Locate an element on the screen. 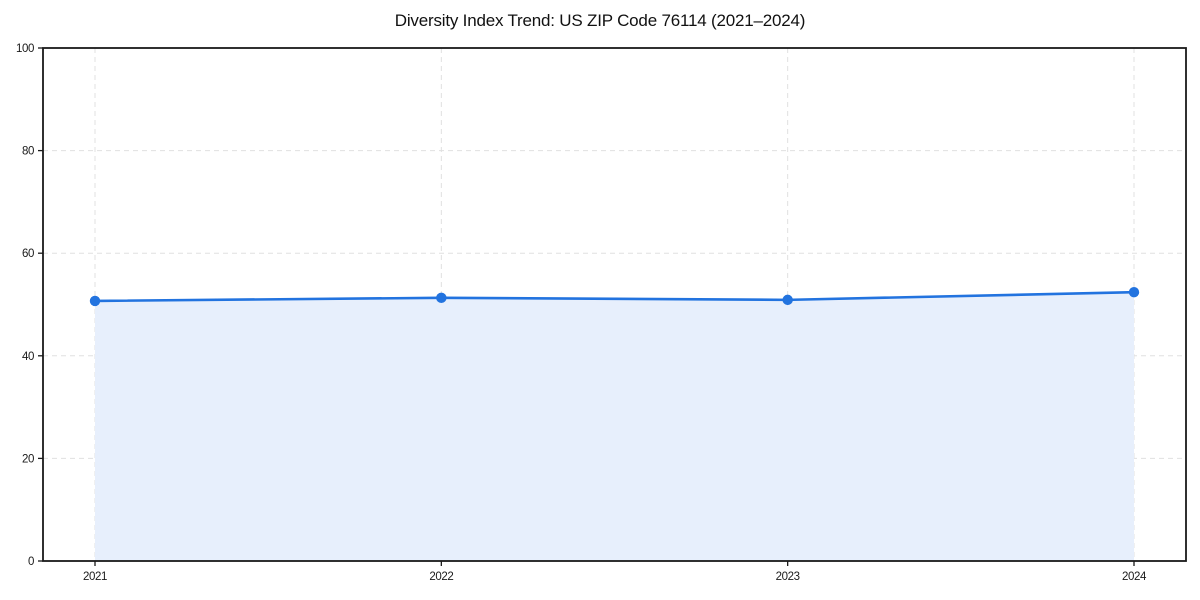 This screenshot has height=600, width=1200. x-tick-label: 2022 is located at coordinates (441, 577).